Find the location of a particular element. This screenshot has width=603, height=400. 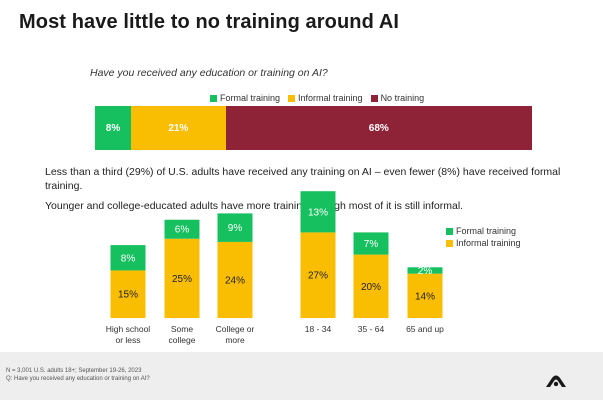

bar-informal-label-4: 20% is located at coordinates (371, 287).